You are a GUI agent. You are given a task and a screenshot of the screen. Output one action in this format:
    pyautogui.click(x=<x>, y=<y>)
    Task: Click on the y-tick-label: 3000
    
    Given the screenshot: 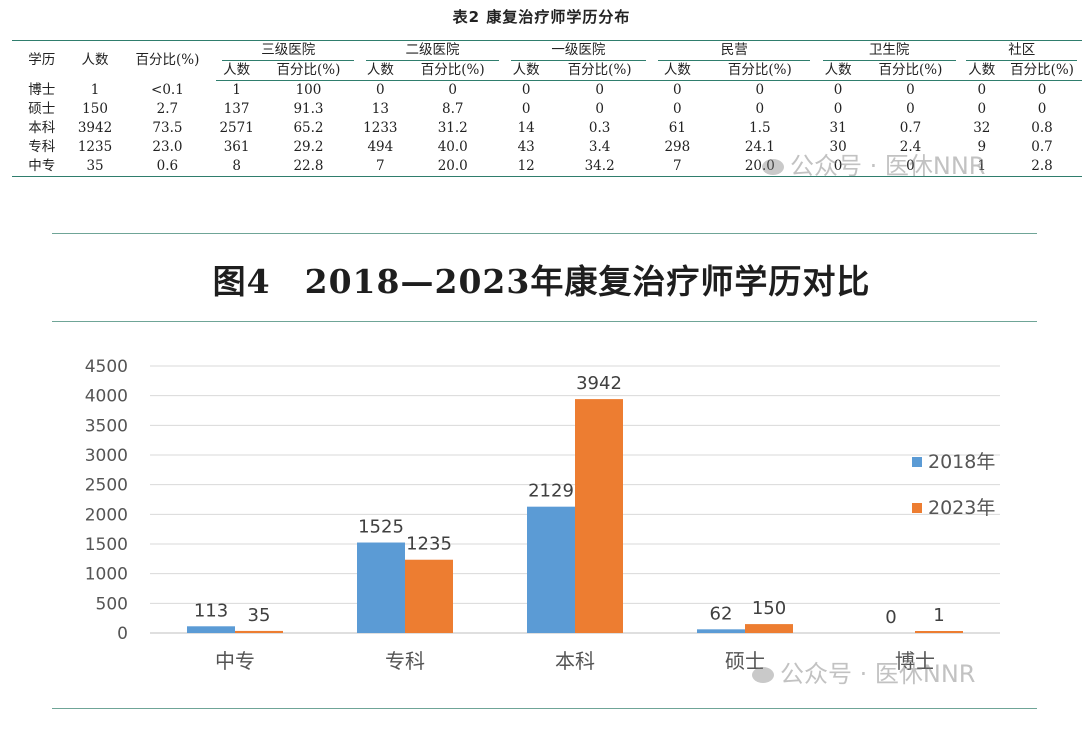 What is the action you would take?
    pyautogui.click(x=106, y=456)
    